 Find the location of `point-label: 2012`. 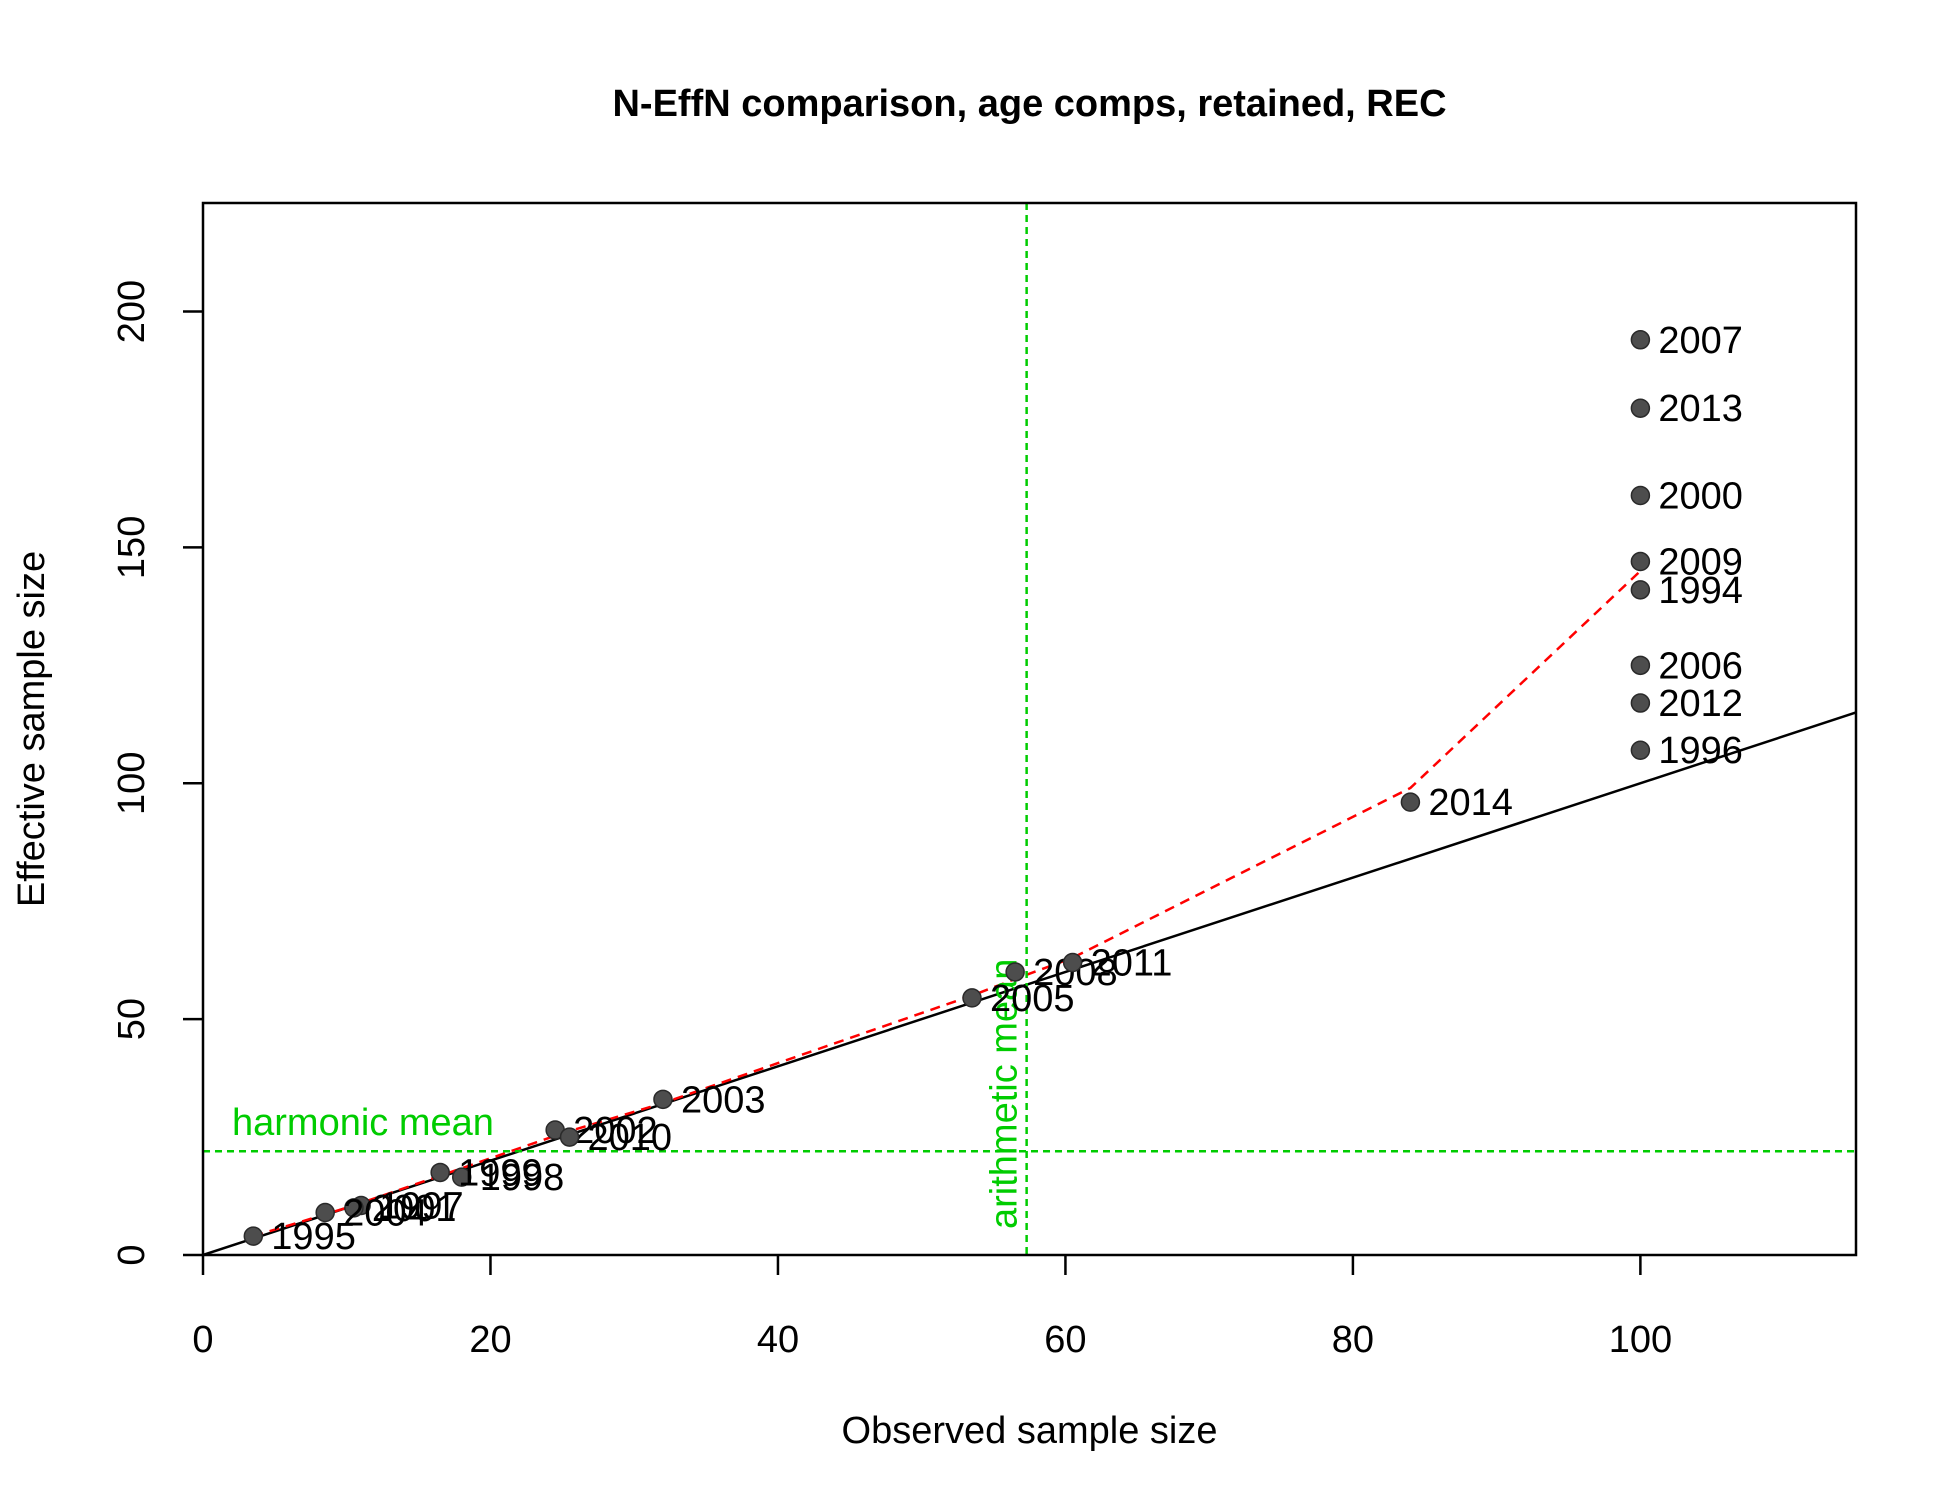

point-label: 2012 is located at coordinates (1700, 704).